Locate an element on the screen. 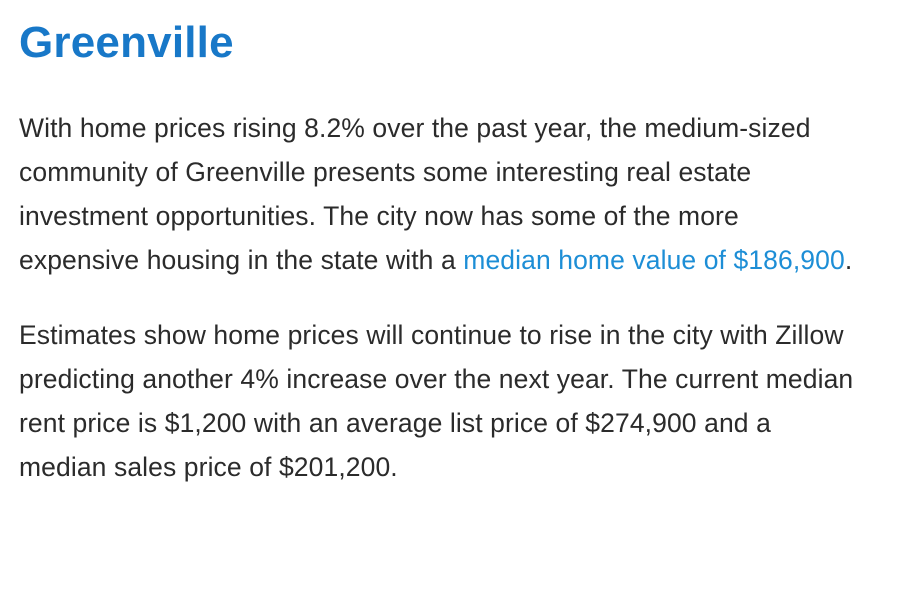 This screenshot has width=900, height=597. page-title: Greenville is located at coordinates (126, 42).